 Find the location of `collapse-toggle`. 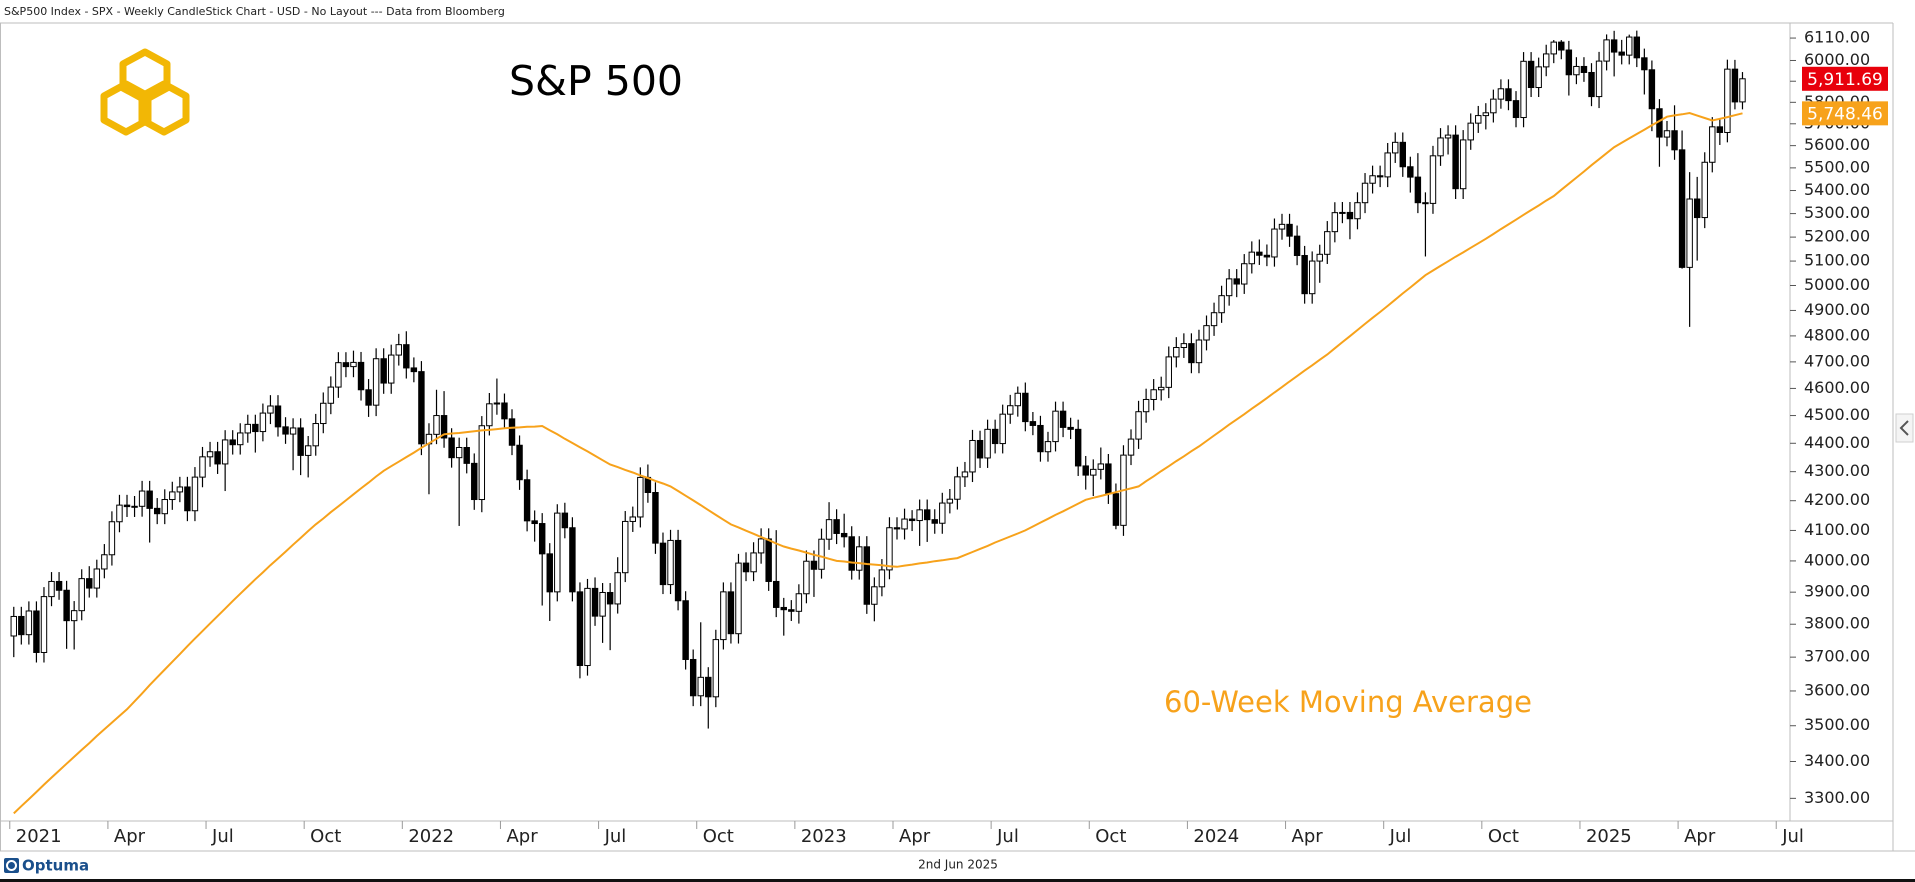

collapse-toggle is located at coordinates (1904, 428).